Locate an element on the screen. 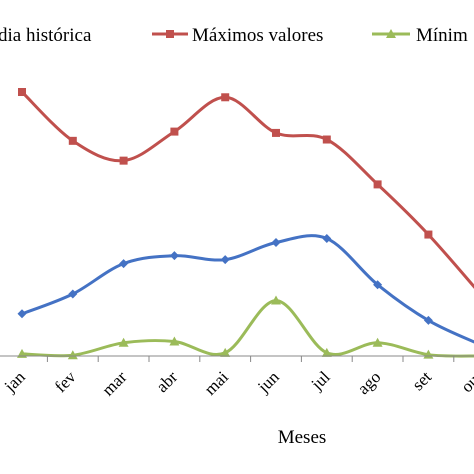  x-tick-label: abr is located at coordinates (166, 381).